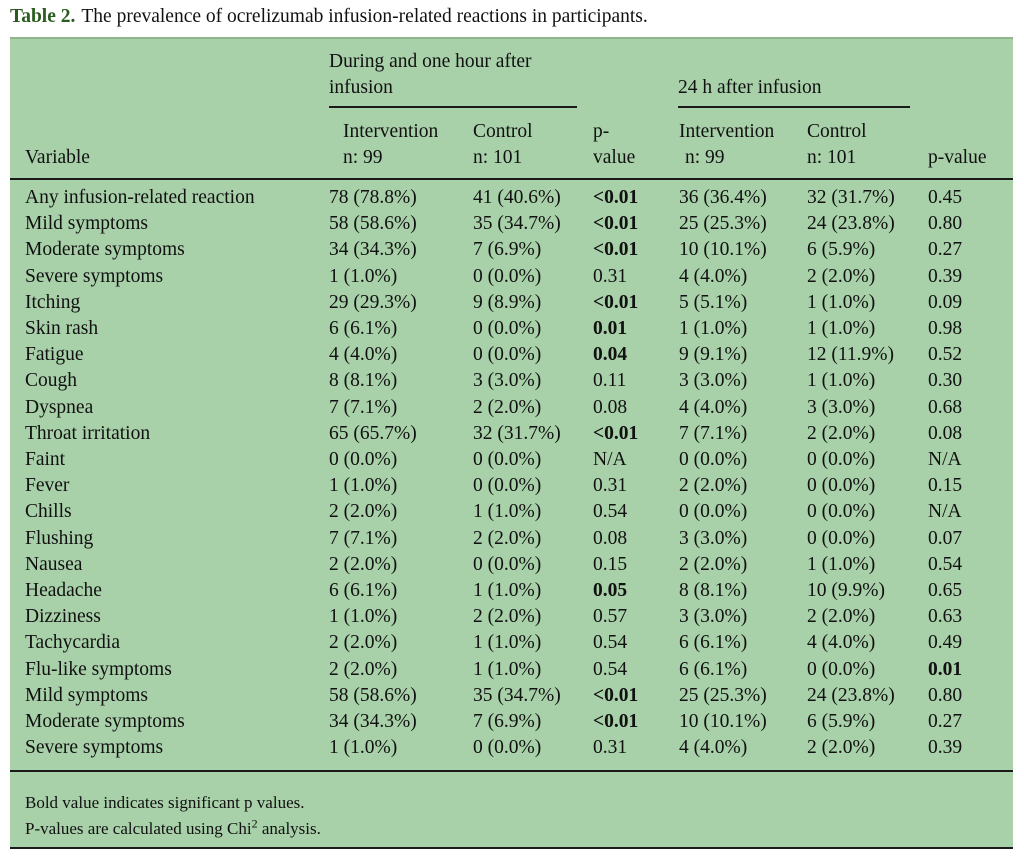  Describe the element at coordinates (610, 459) in the screenshot. I see `cell-pvalue-1: N/A` at that location.